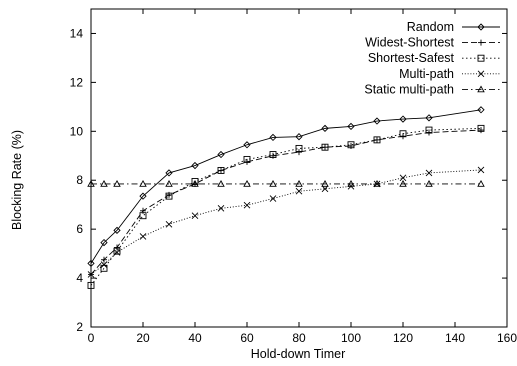 The width and height of the screenshot is (517, 366). Describe the element at coordinates (17, 180) in the screenshot. I see `y-axis-label: Blocking Rate (%)` at that location.